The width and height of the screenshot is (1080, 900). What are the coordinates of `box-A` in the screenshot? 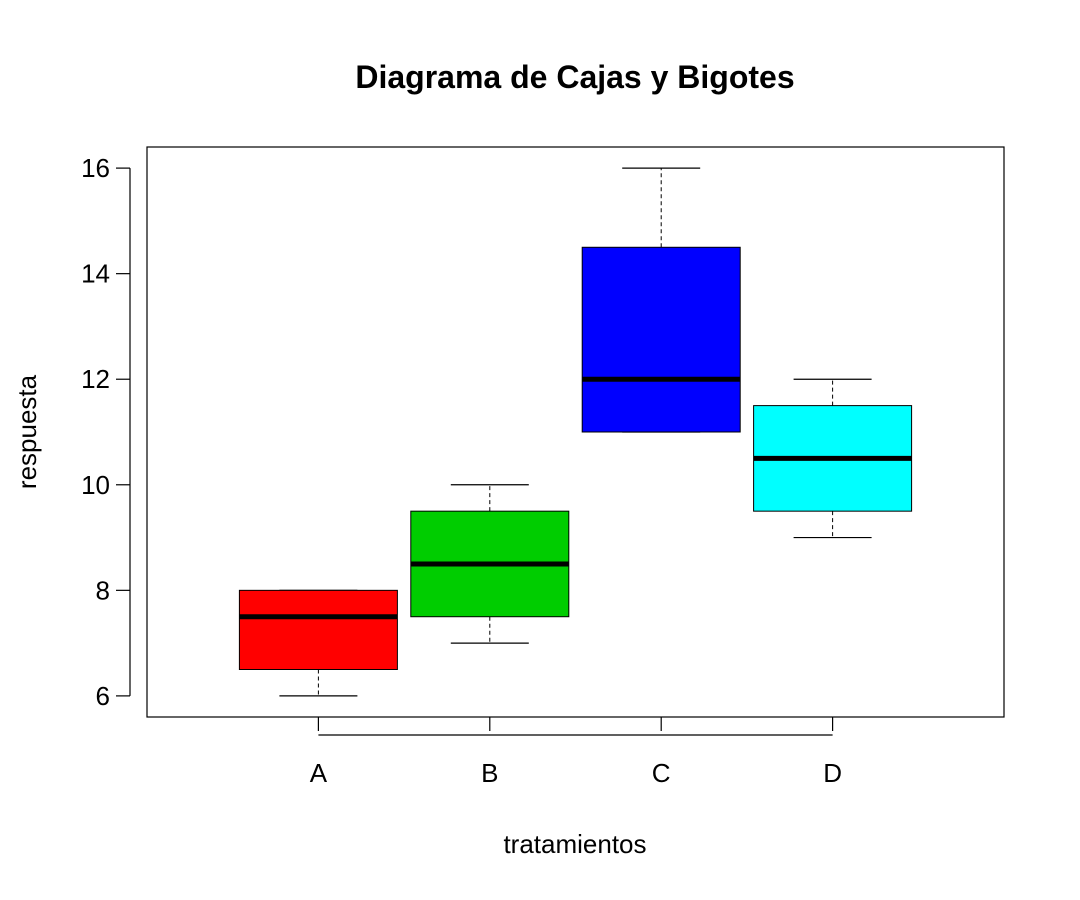 It's located at (318, 643).